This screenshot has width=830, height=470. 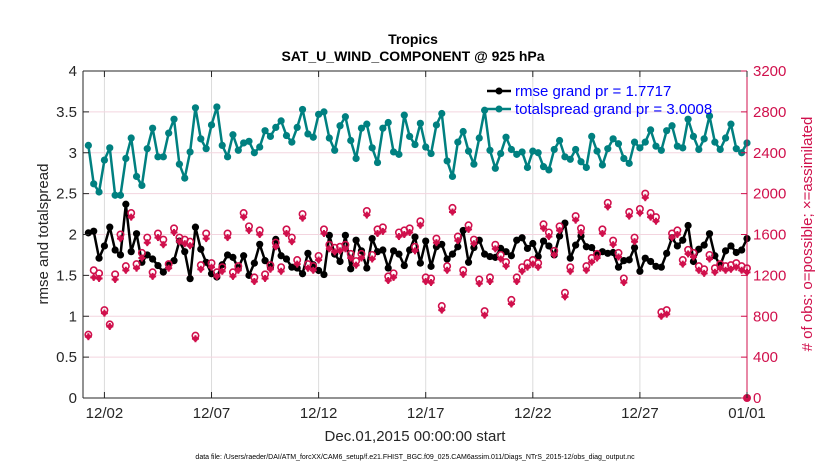 I want to click on y-tick-label-right: 1200, so click(x=769, y=275).